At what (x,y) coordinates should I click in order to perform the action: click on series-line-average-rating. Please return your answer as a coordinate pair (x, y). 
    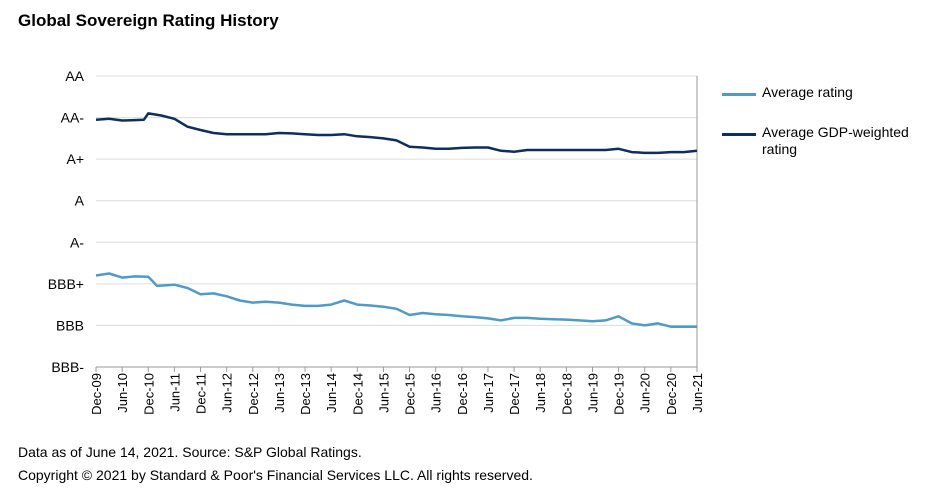
    Looking at the image, I should click on (396, 300).